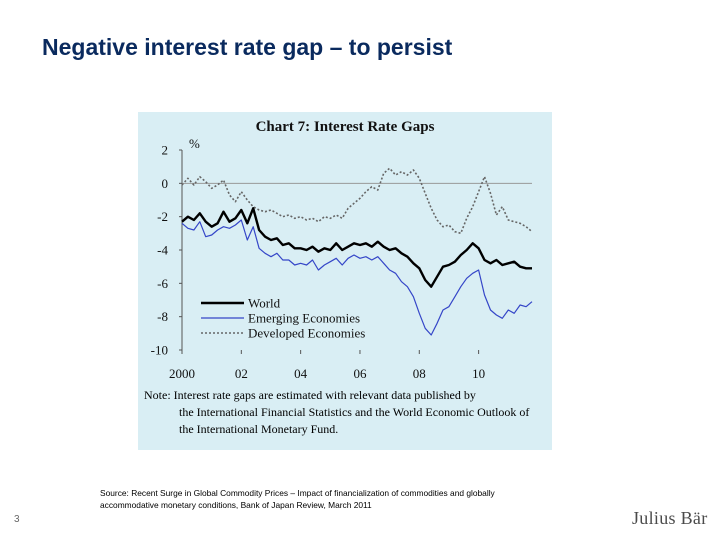  I want to click on x-tick-label: 08, so click(419, 373).